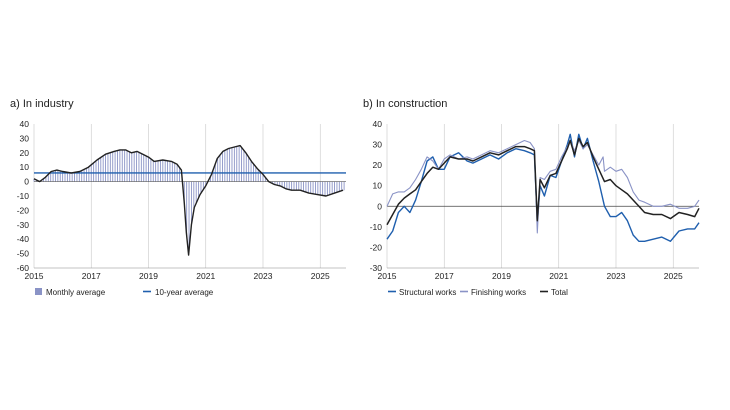 The width and height of the screenshot is (730, 410). Describe the element at coordinates (263, 276) in the screenshot. I see `industry-x-tick-2023: 2023` at that location.